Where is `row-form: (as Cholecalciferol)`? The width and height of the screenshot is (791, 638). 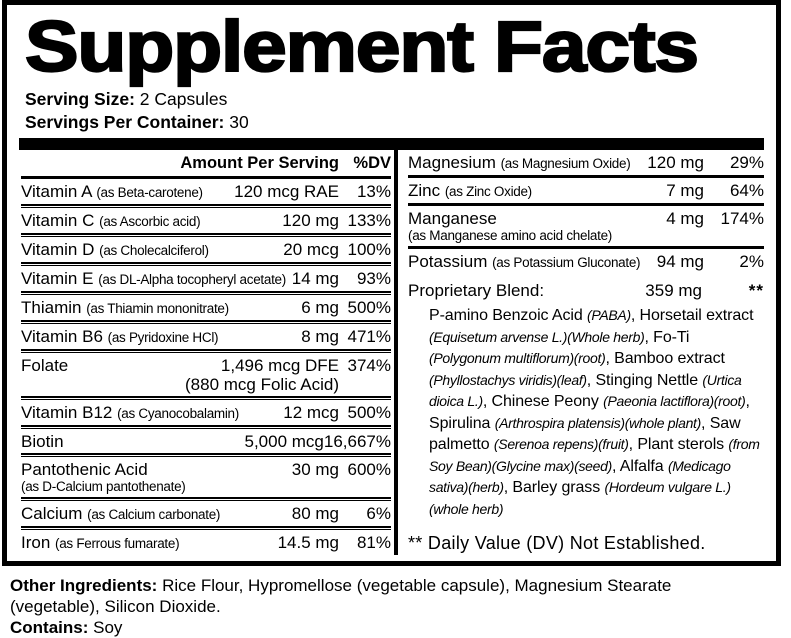
row-form: (as Cholecalciferol) is located at coordinates (154, 250).